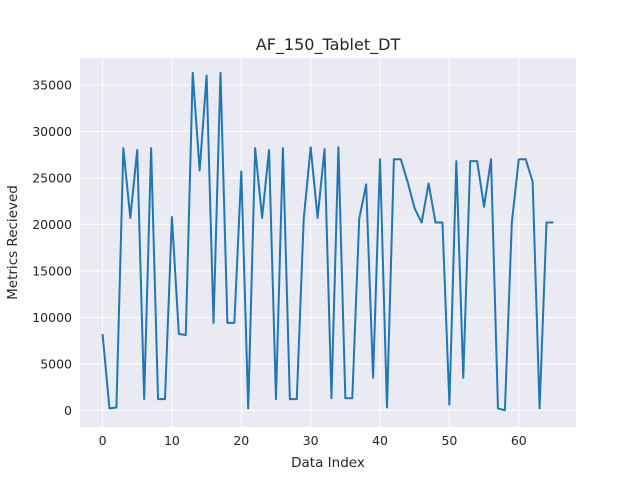 The width and height of the screenshot is (640, 480). What do you see at coordinates (449, 440) in the screenshot?
I see `x-tick-label: 50` at bounding box center [449, 440].